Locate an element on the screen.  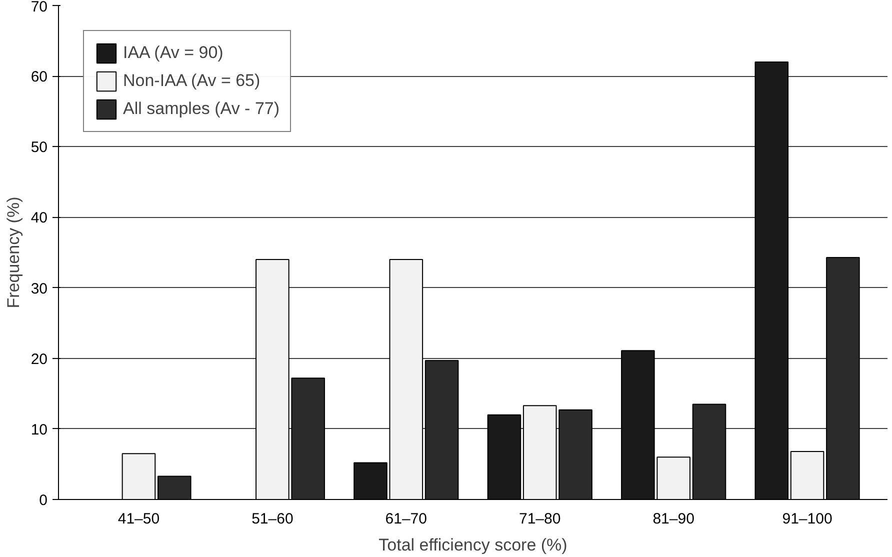
y-tick-label: 40 is located at coordinates (39, 218).